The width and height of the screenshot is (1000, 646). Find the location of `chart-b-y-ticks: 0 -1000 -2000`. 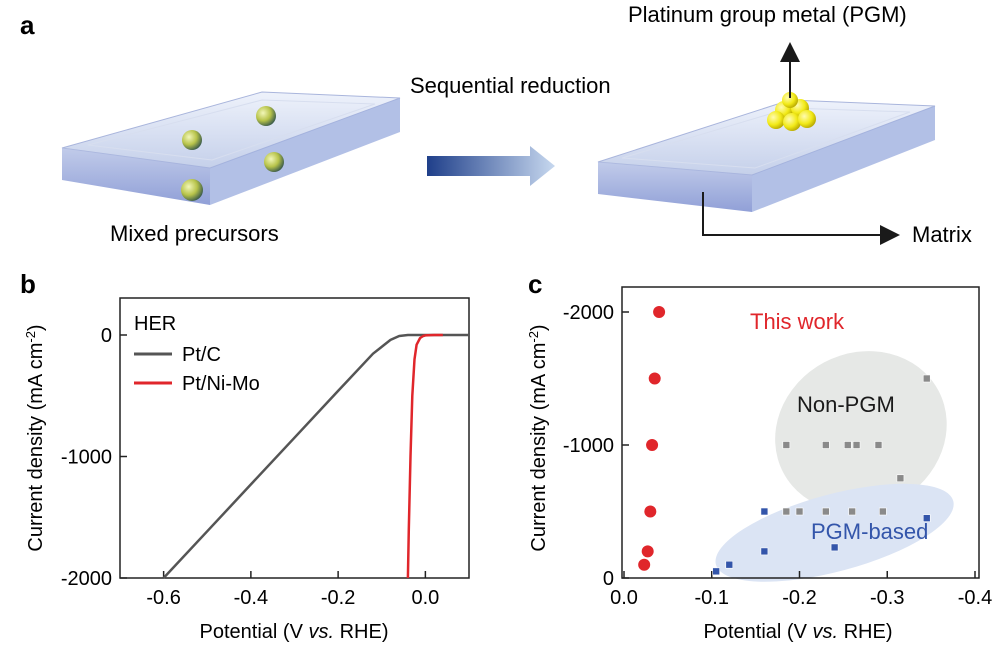

chart-b-y-ticks: 0 -1000 -2000 is located at coordinates (94, 457).